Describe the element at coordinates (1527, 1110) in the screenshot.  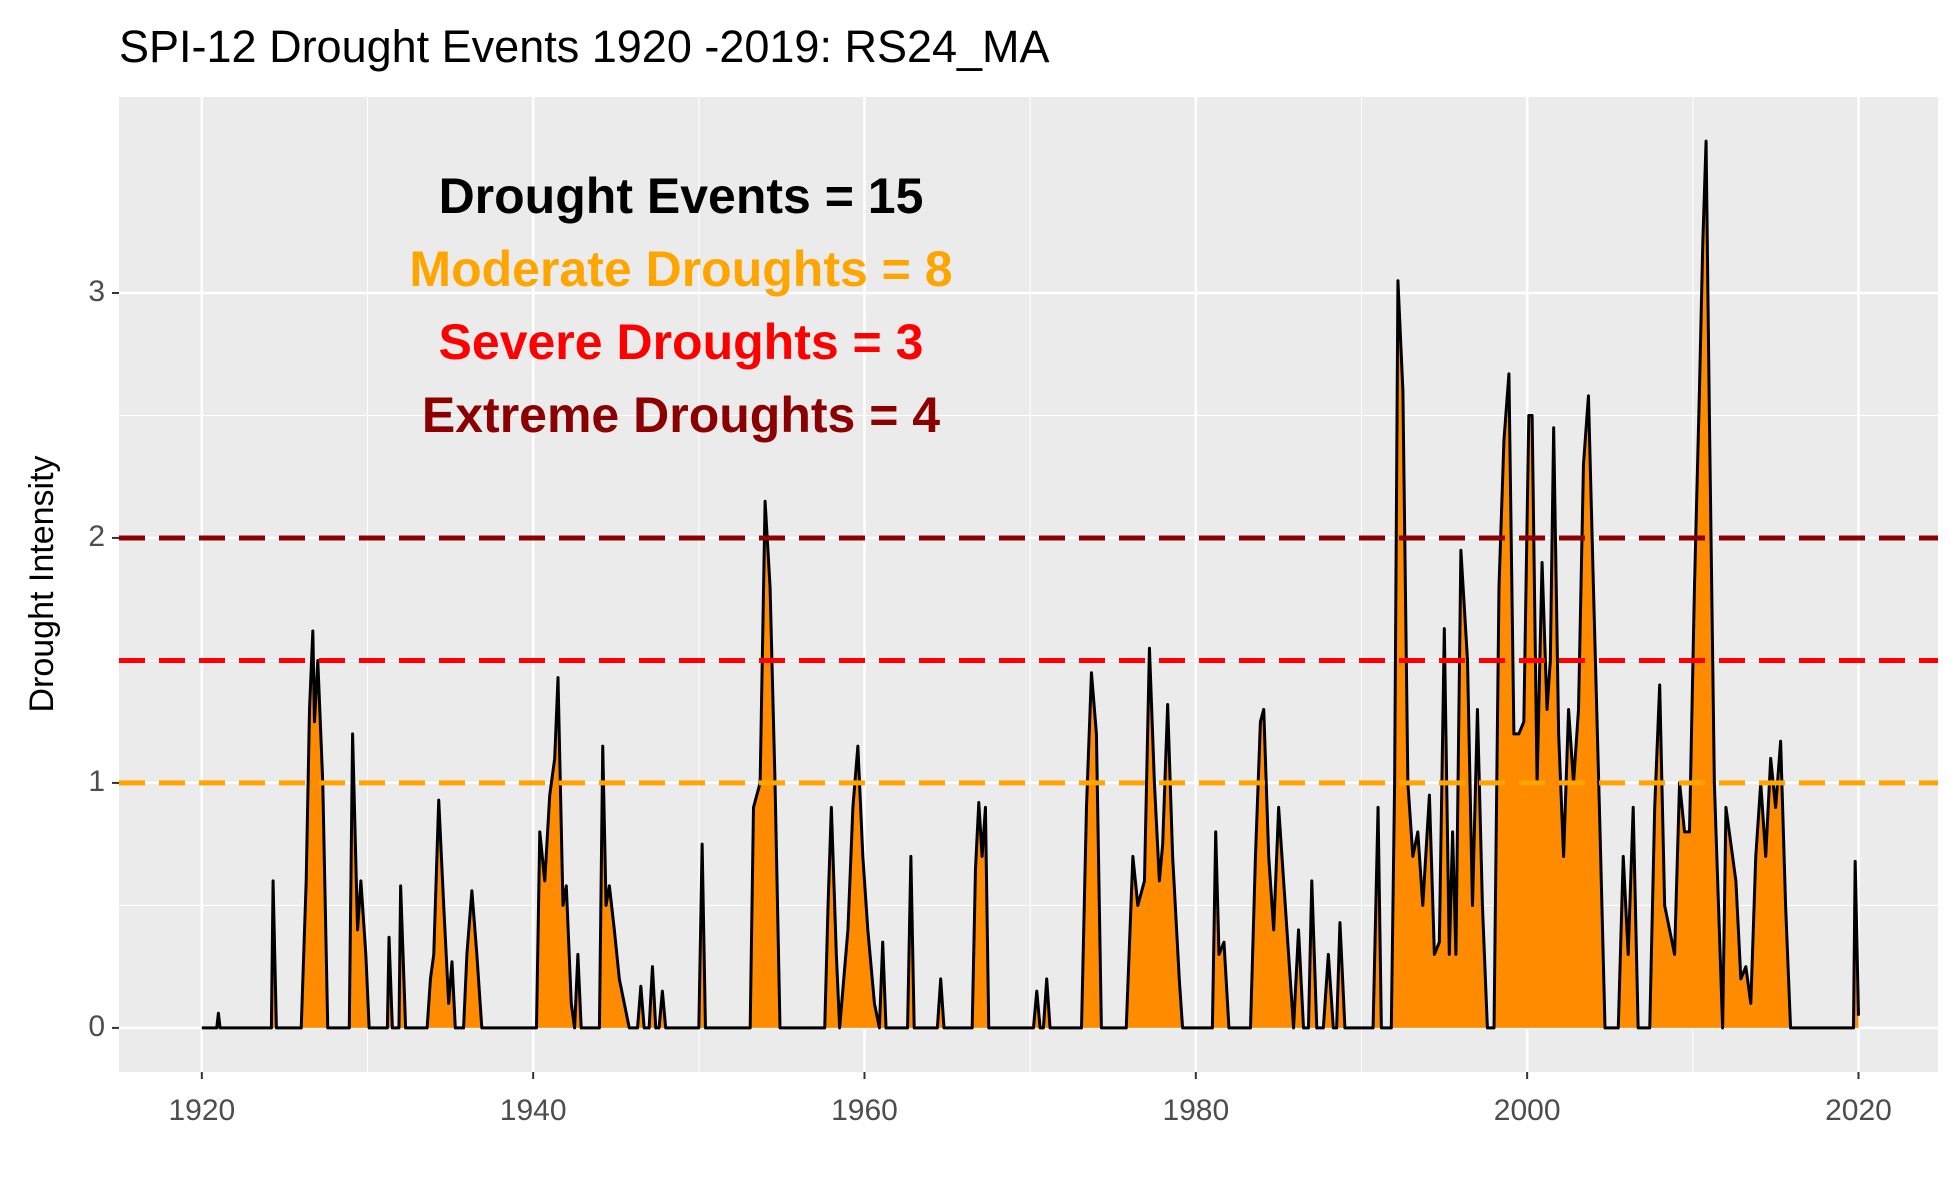
I see `x-tick-label: 2000` at that location.